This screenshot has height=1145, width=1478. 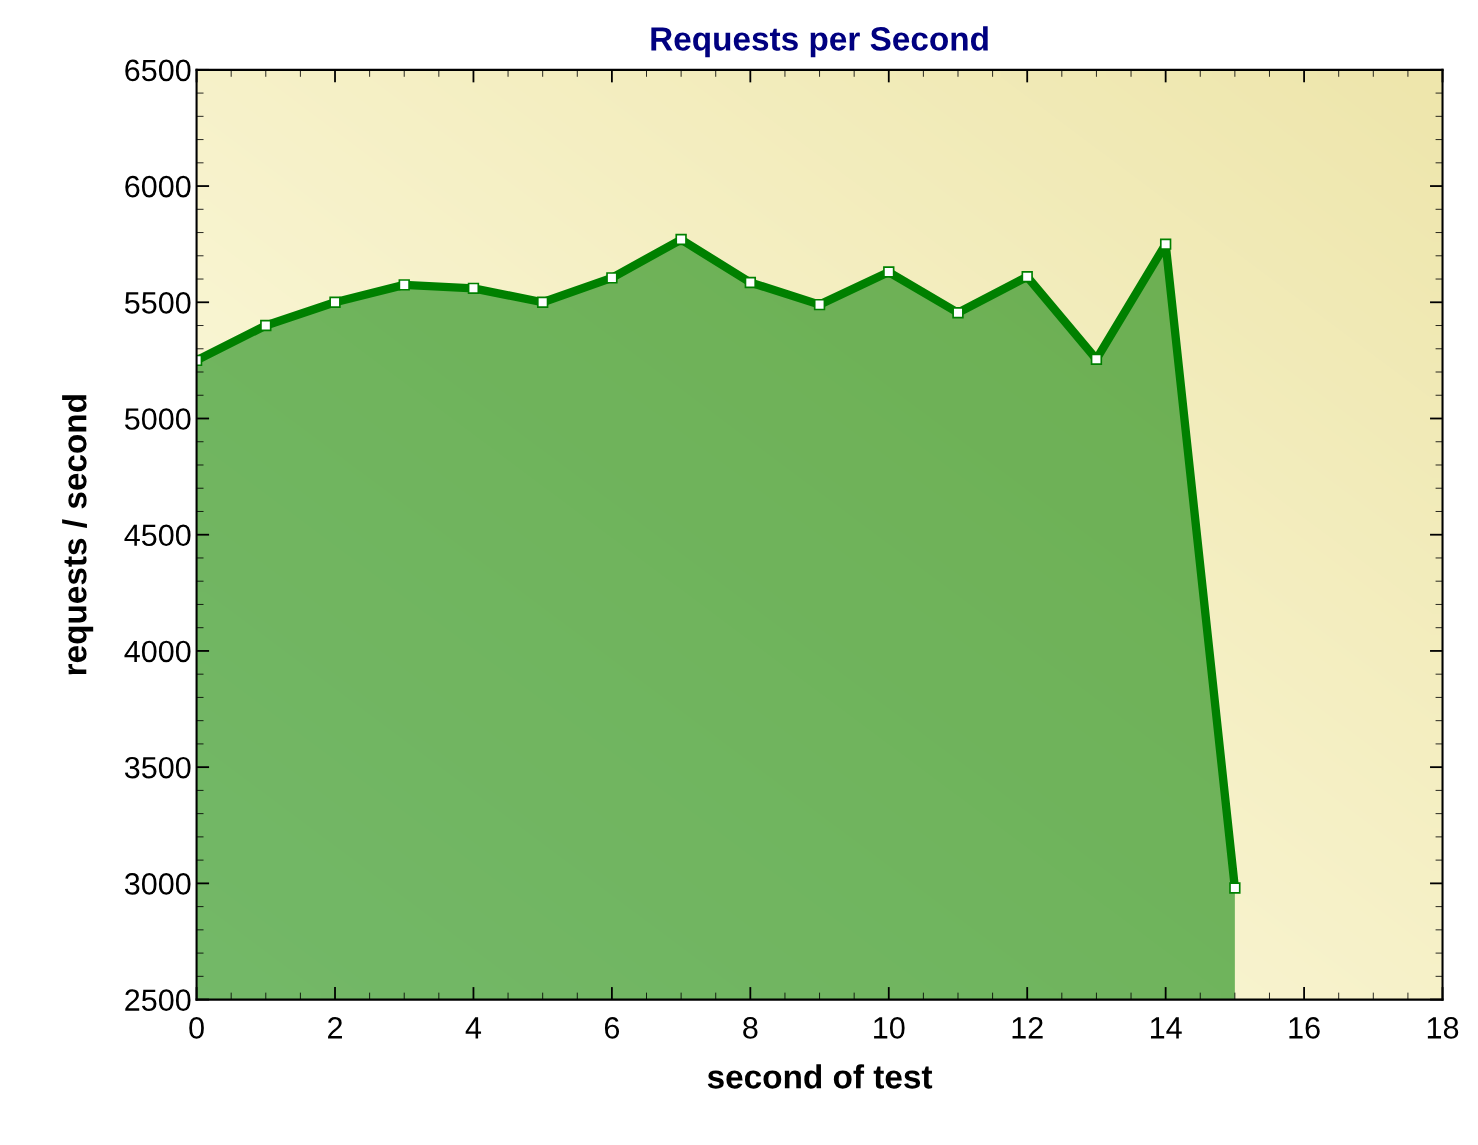 What do you see at coordinates (820, 1076) in the screenshot?
I see `x-axis-title: second of test` at bounding box center [820, 1076].